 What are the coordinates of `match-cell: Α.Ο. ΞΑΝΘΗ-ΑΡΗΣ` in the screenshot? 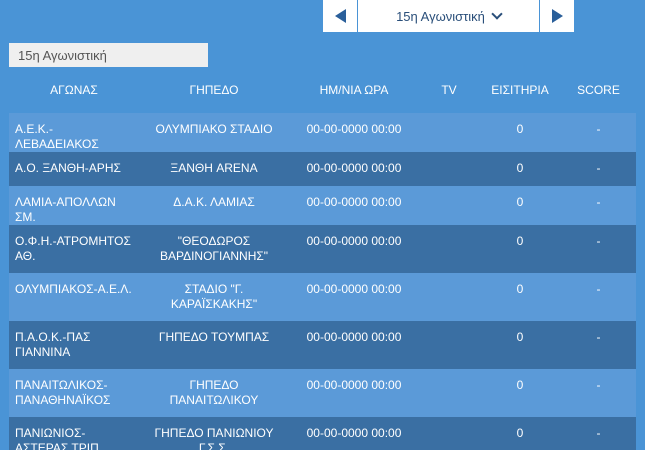 It's located at (68, 168).